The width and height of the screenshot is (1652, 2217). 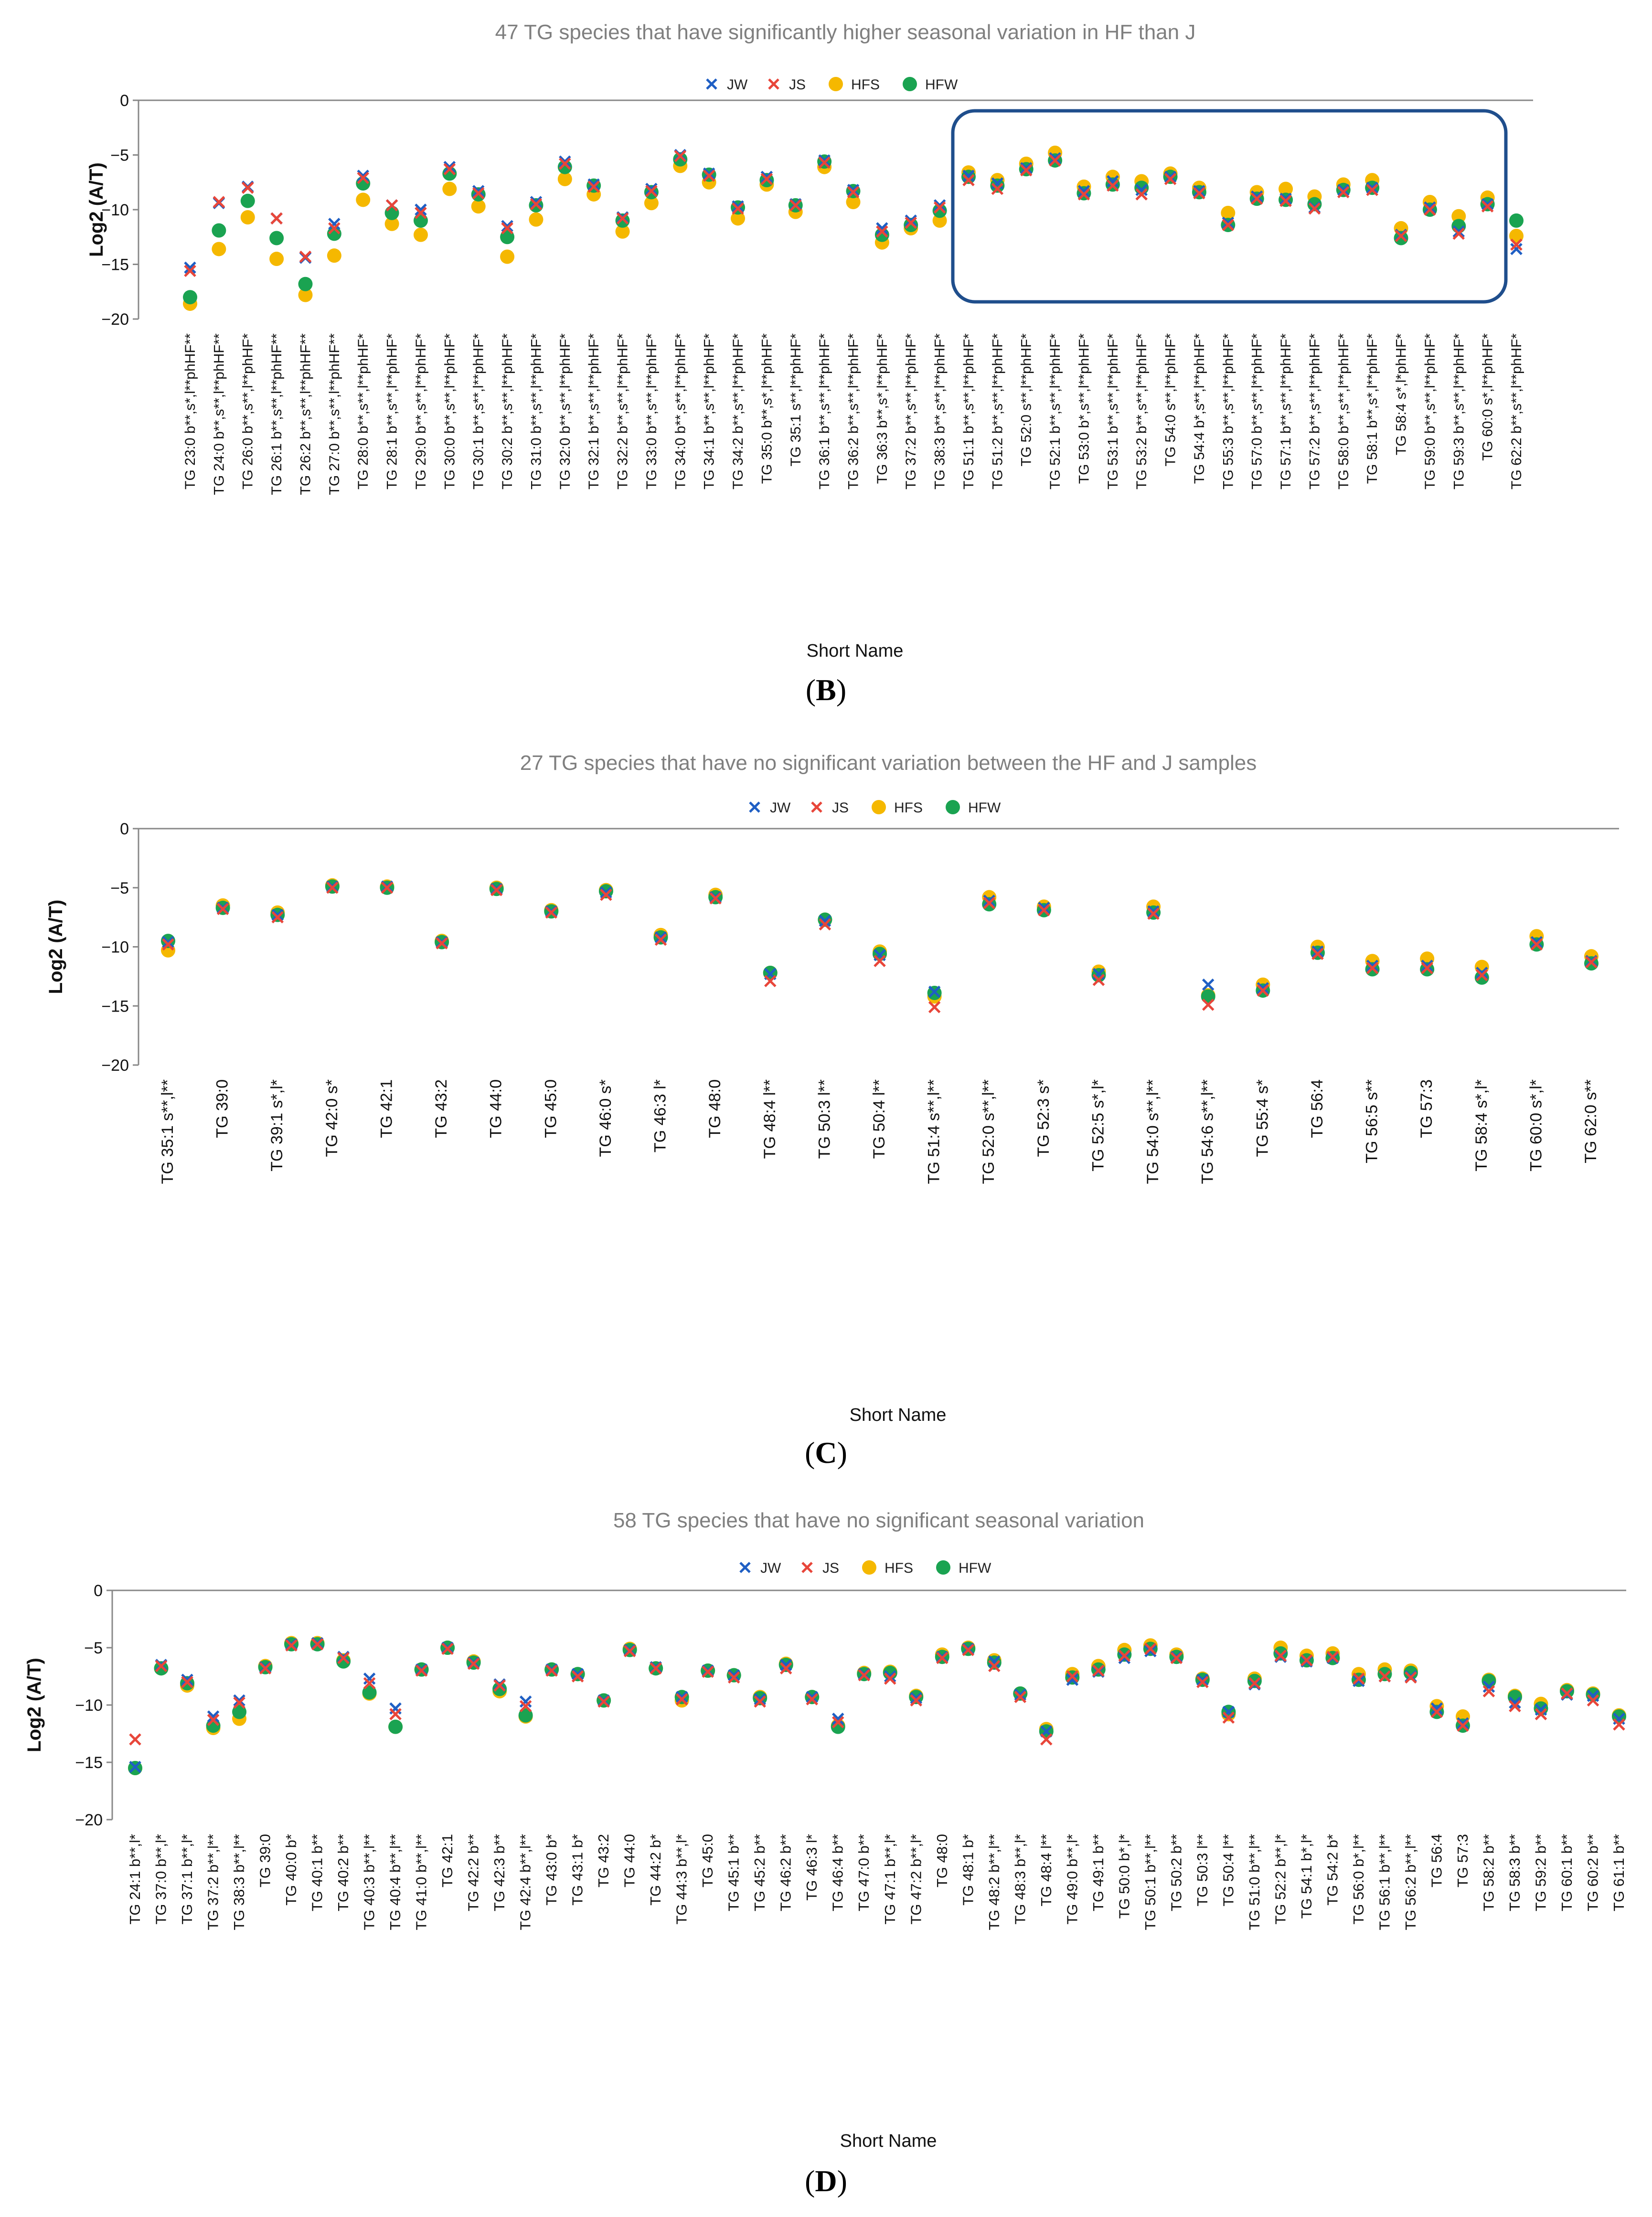 What do you see at coordinates (89, 1763) in the screenshot?
I see `y-tick-label: −15` at bounding box center [89, 1763].